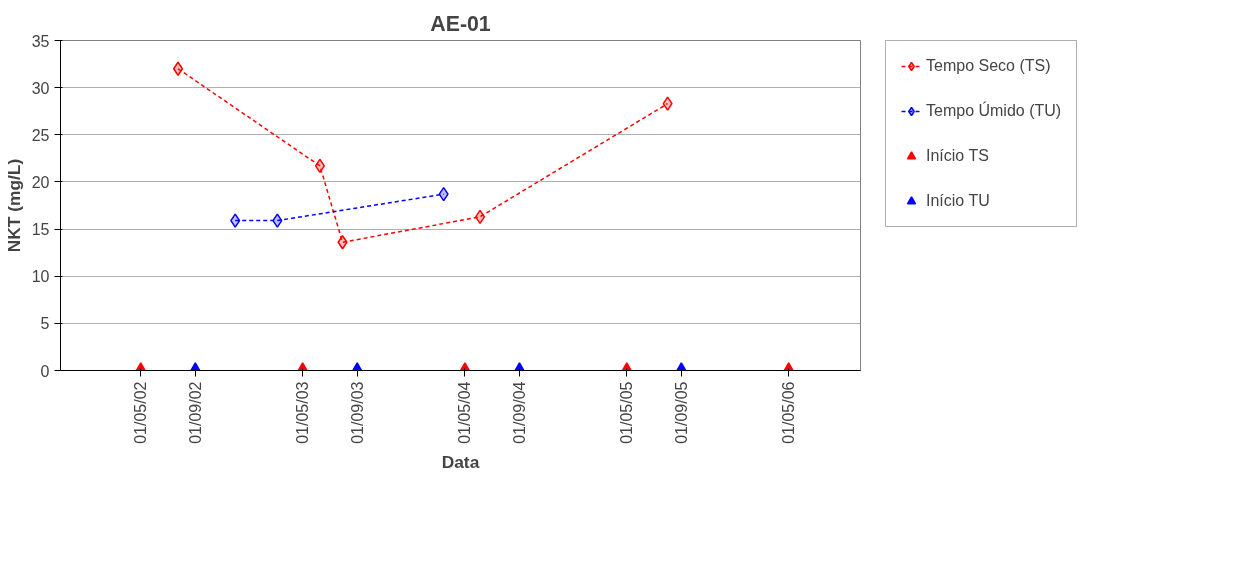  Describe the element at coordinates (357, 412) in the screenshot. I see `x-tick-label: 01/09/03` at that location.